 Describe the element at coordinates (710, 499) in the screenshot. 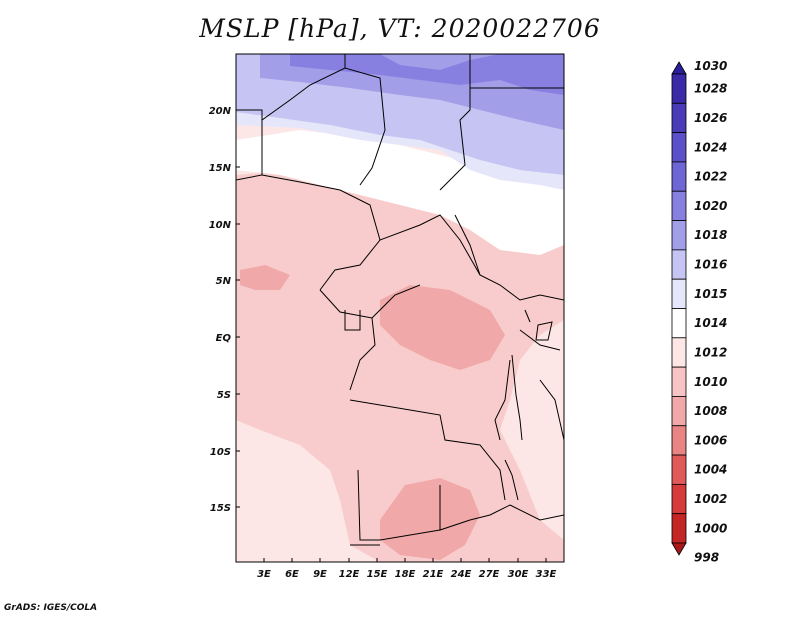

I see `colorbar-label: 1002` at that location.